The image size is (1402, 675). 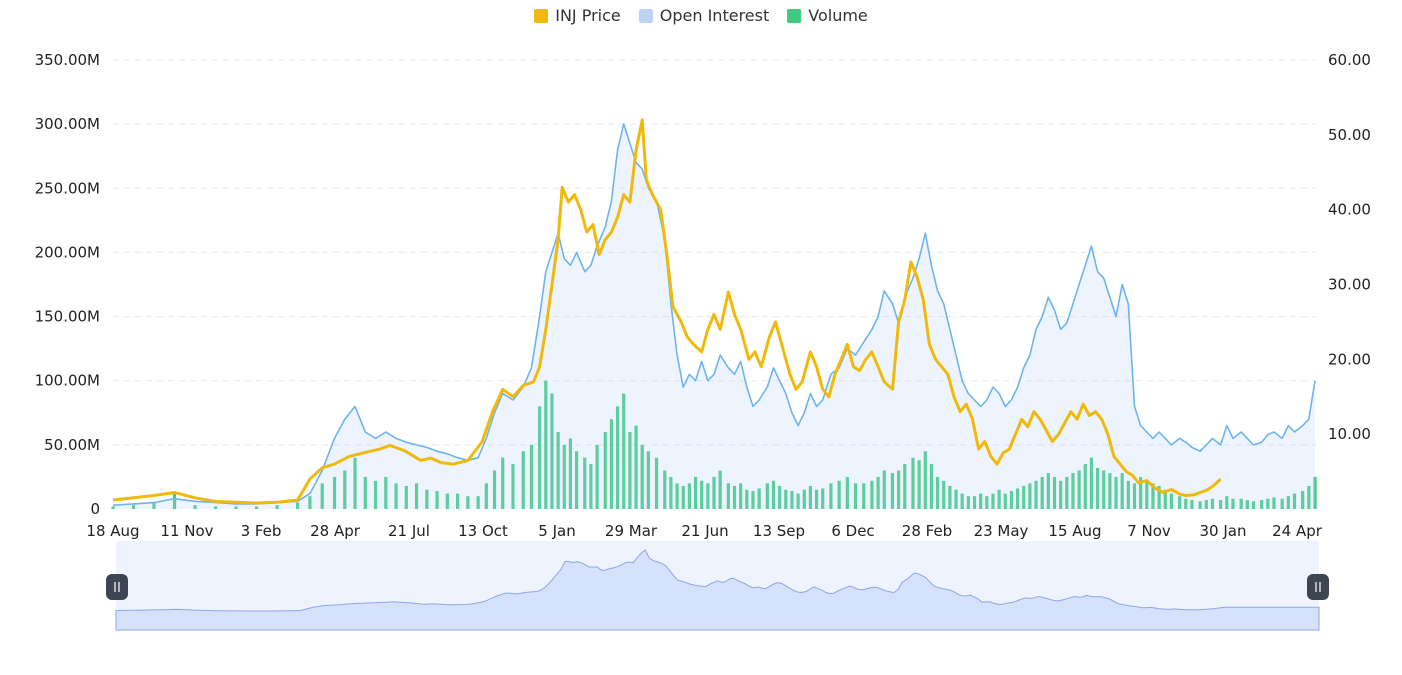 I want to click on legend-item-volume: Volume, so click(x=827, y=15).